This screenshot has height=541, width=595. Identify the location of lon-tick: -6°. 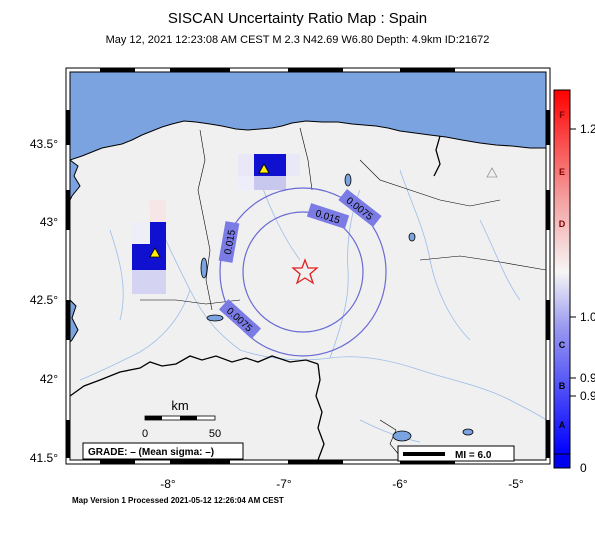
(400, 484).